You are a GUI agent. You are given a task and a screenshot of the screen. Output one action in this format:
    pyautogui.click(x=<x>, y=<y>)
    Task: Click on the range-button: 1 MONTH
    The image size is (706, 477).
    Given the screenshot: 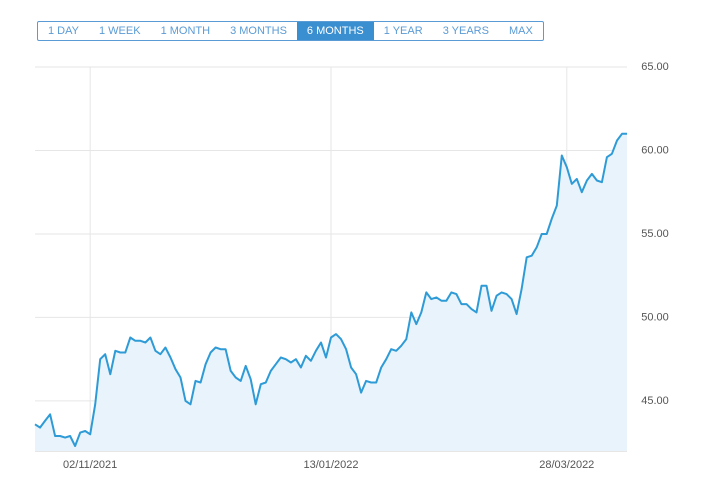 What is the action you would take?
    pyautogui.click(x=185, y=31)
    